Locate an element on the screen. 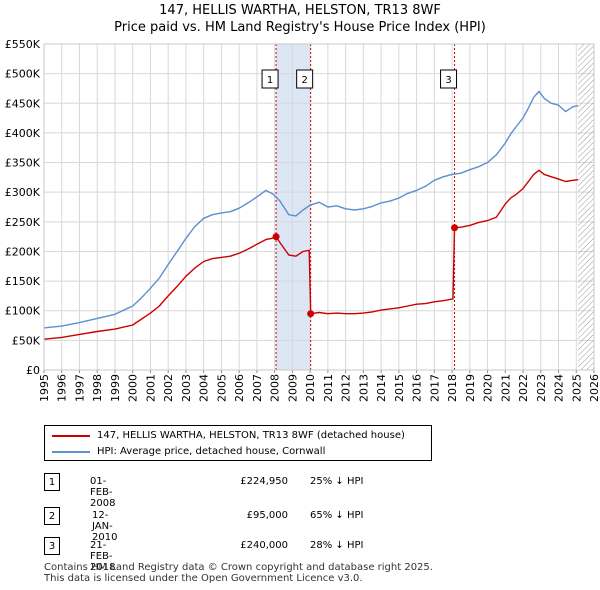 This screenshot has height=590, width=600. x-tick-label: 2022 is located at coordinates (523, 388).